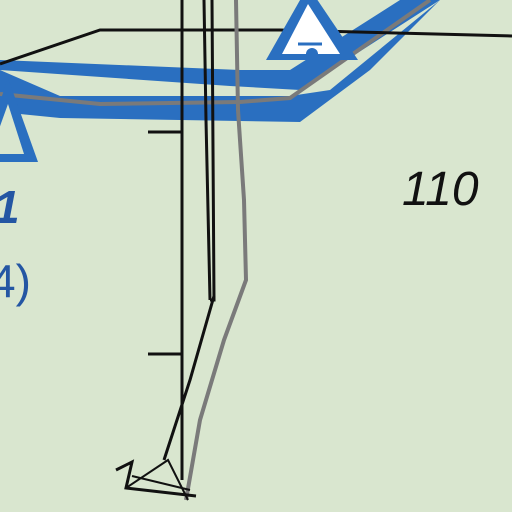  I want to click on area-number-label: 110, so click(440, 189).